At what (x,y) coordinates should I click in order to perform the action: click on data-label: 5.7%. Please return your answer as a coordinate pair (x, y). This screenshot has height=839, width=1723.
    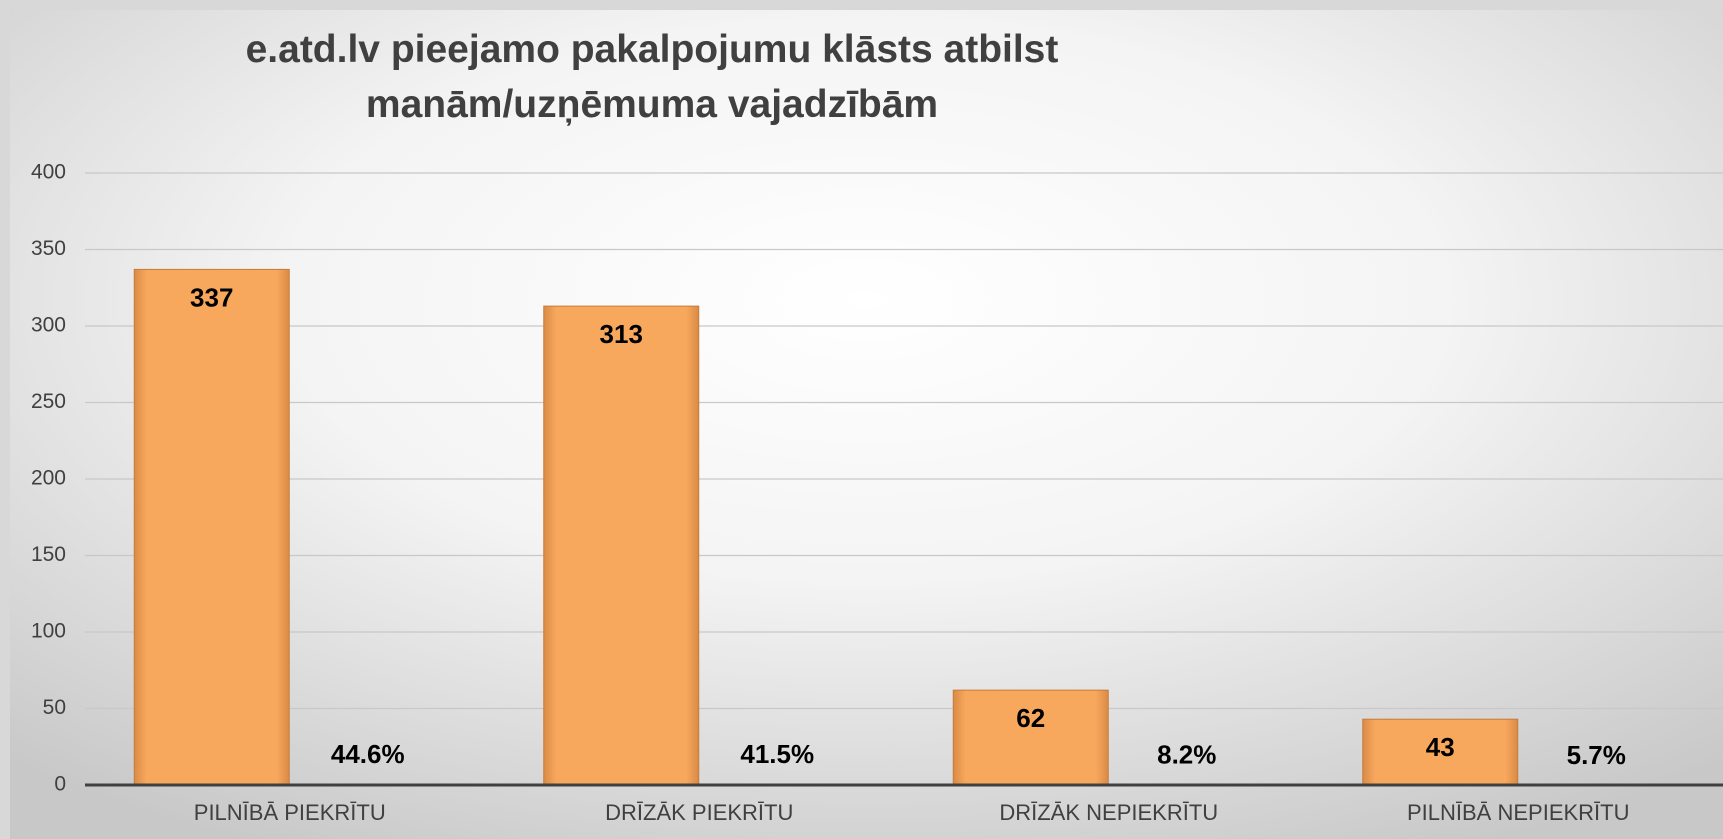
    Looking at the image, I should click on (1596, 755).